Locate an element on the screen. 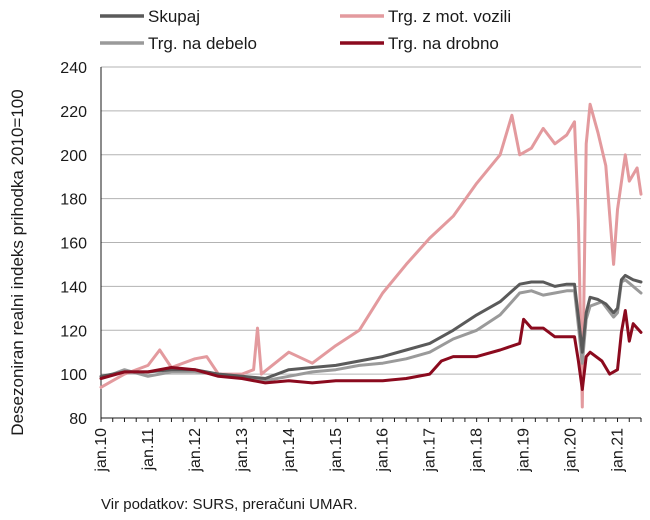 Image resolution: width=650 pixels, height=520 pixels. legend-label: Trg. z mot. vozili is located at coordinates (449, 16).